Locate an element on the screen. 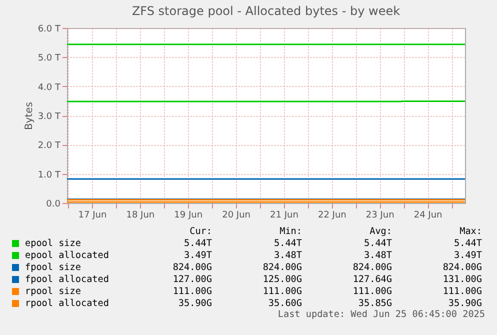 The height and width of the screenshot is (335, 497). y-tick-label: 6.0 T is located at coordinates (49, 29).